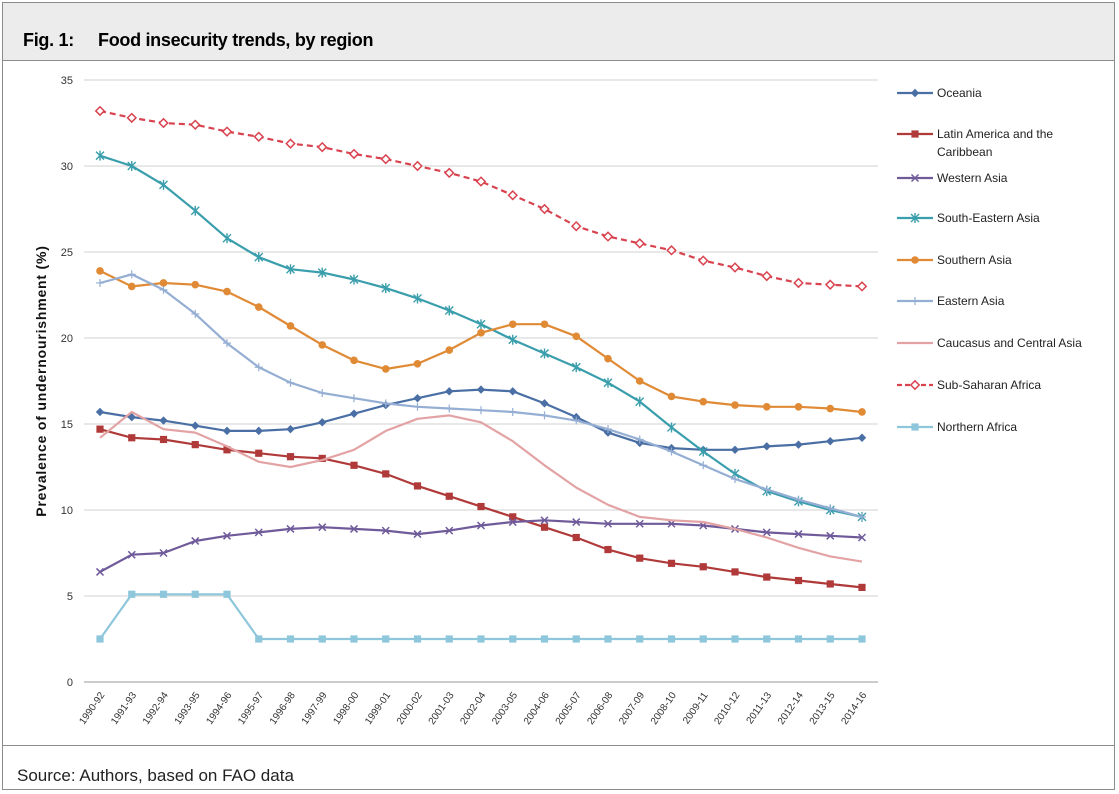 Image resolution: width=1119 pixels, height=794 pixels. Describe the element at coordinates (473, 708) in the screenshot. I see `x-tick-label: 2002-04` at that location.